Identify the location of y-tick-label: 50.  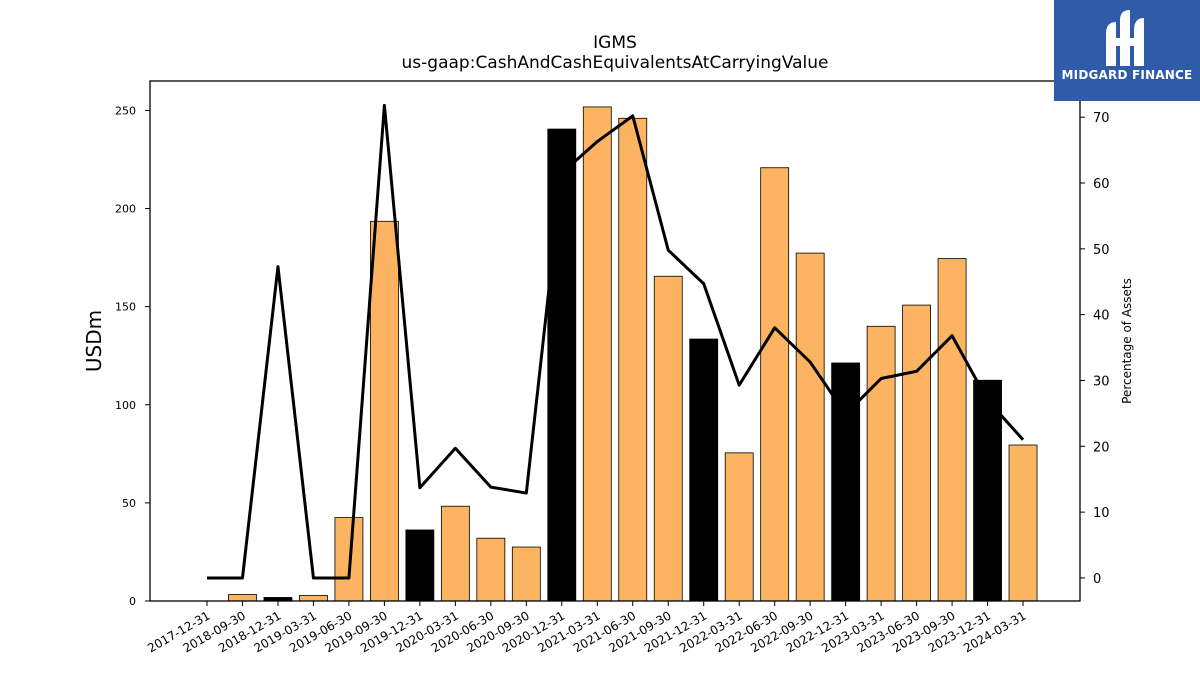
(129, 503).